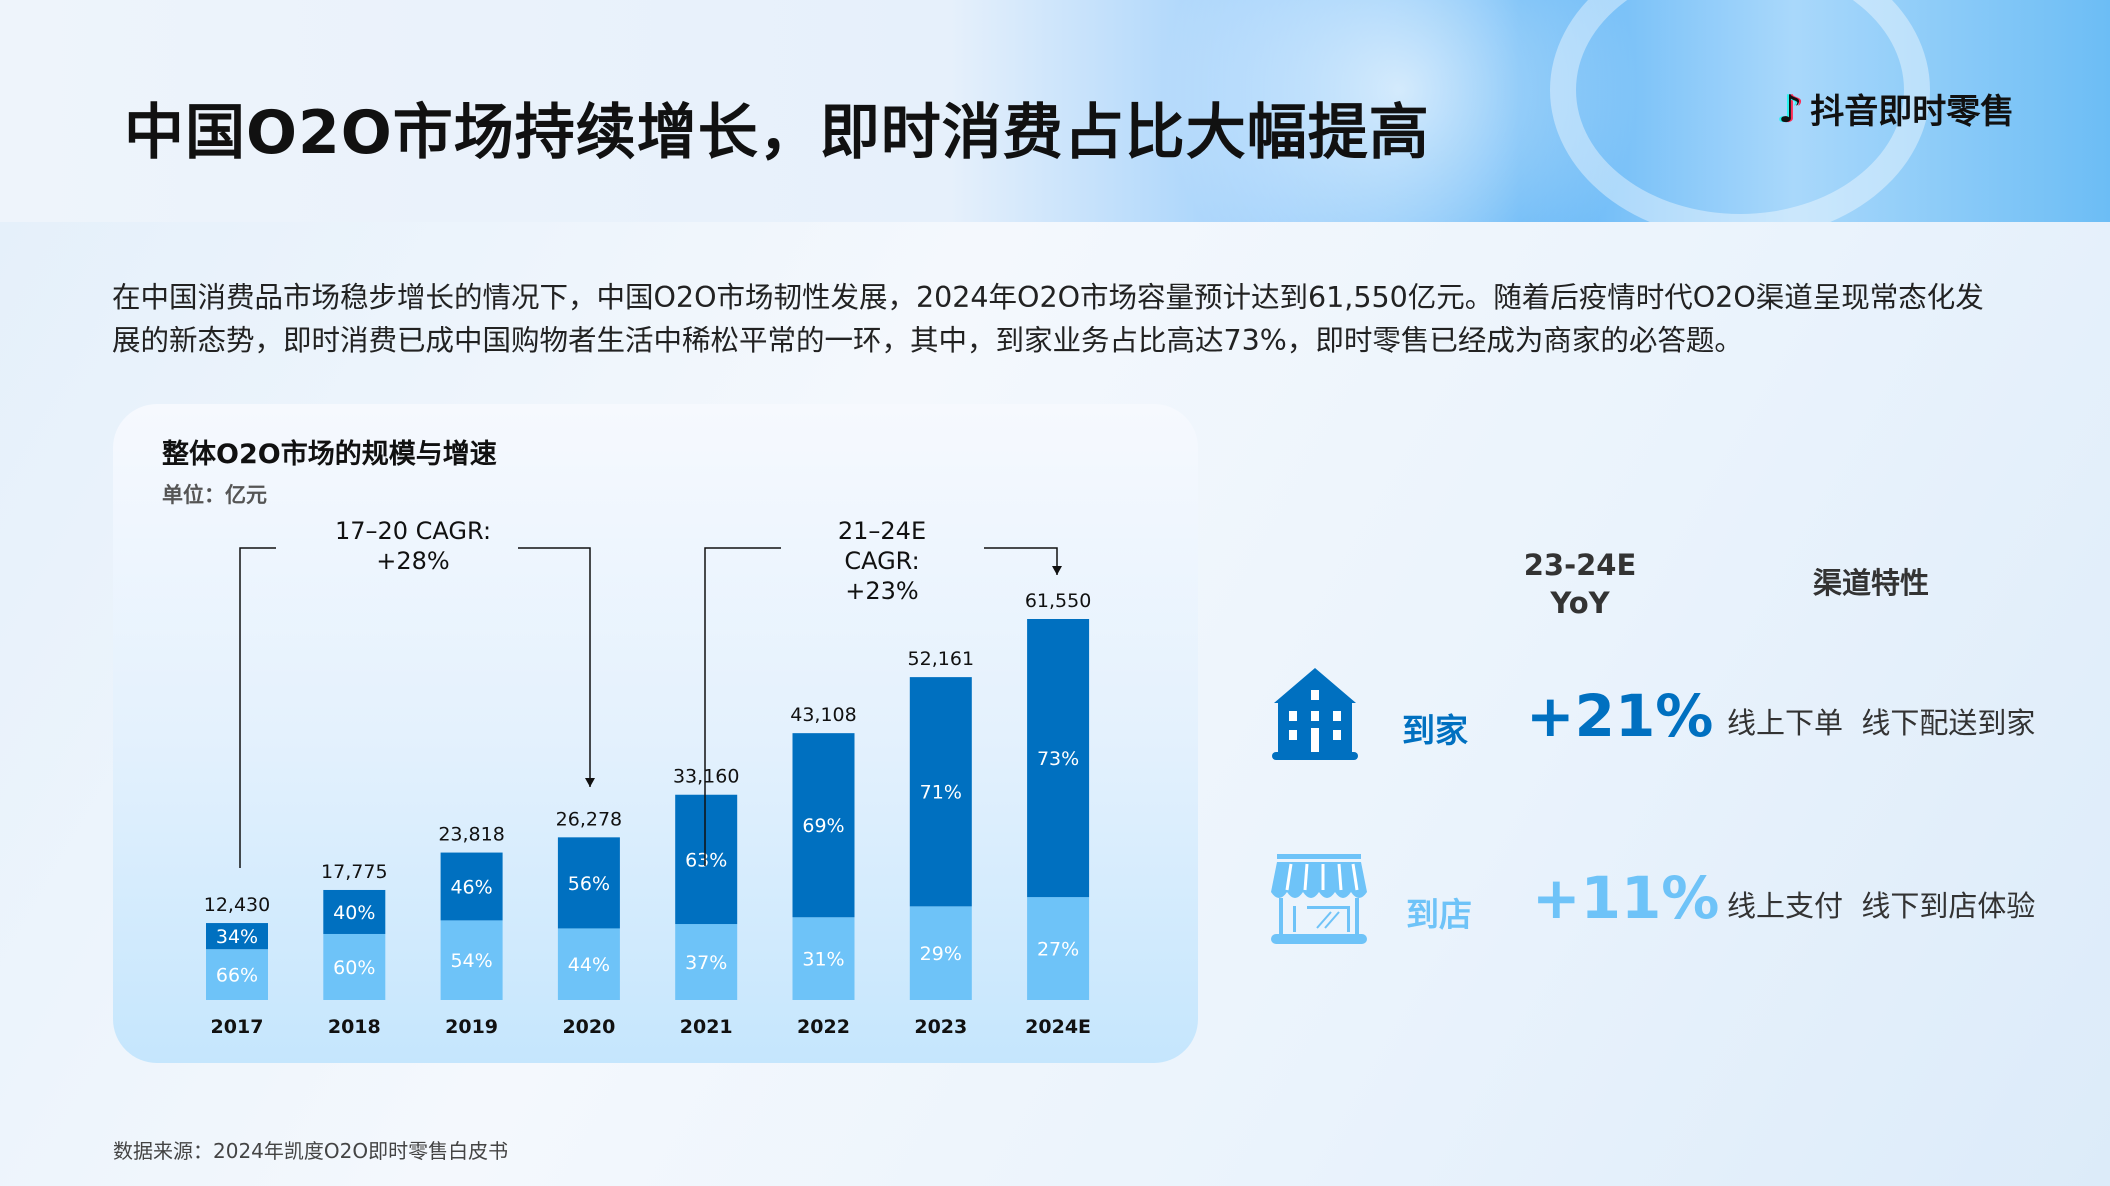 This screenshot has width=2110, height=1186. Describe the element at coordinates (1620, 716) in the screenshot. I see `yoy-value-home: +21%` at that location.